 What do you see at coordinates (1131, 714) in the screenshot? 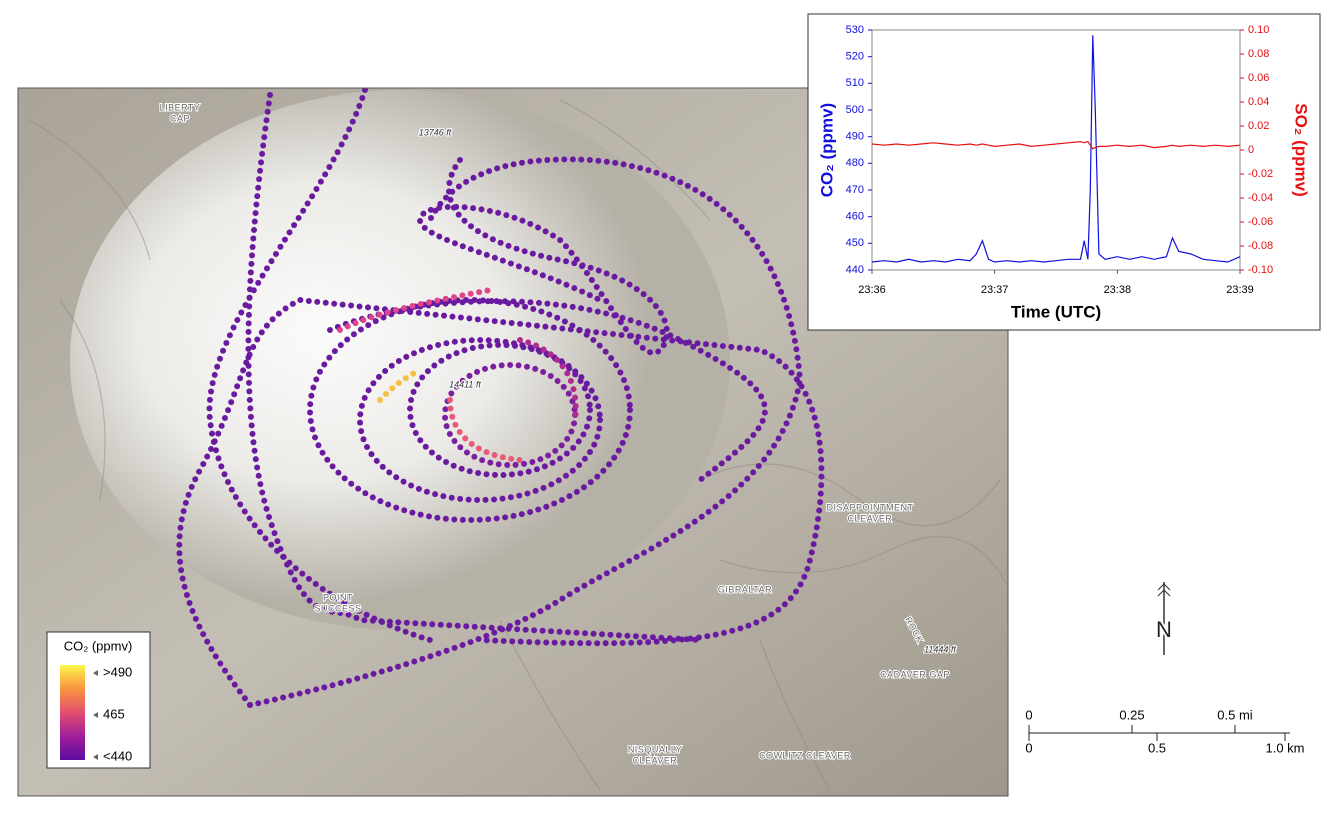
I see `scale-label: 0.25` at bounding box center [1131, 714].